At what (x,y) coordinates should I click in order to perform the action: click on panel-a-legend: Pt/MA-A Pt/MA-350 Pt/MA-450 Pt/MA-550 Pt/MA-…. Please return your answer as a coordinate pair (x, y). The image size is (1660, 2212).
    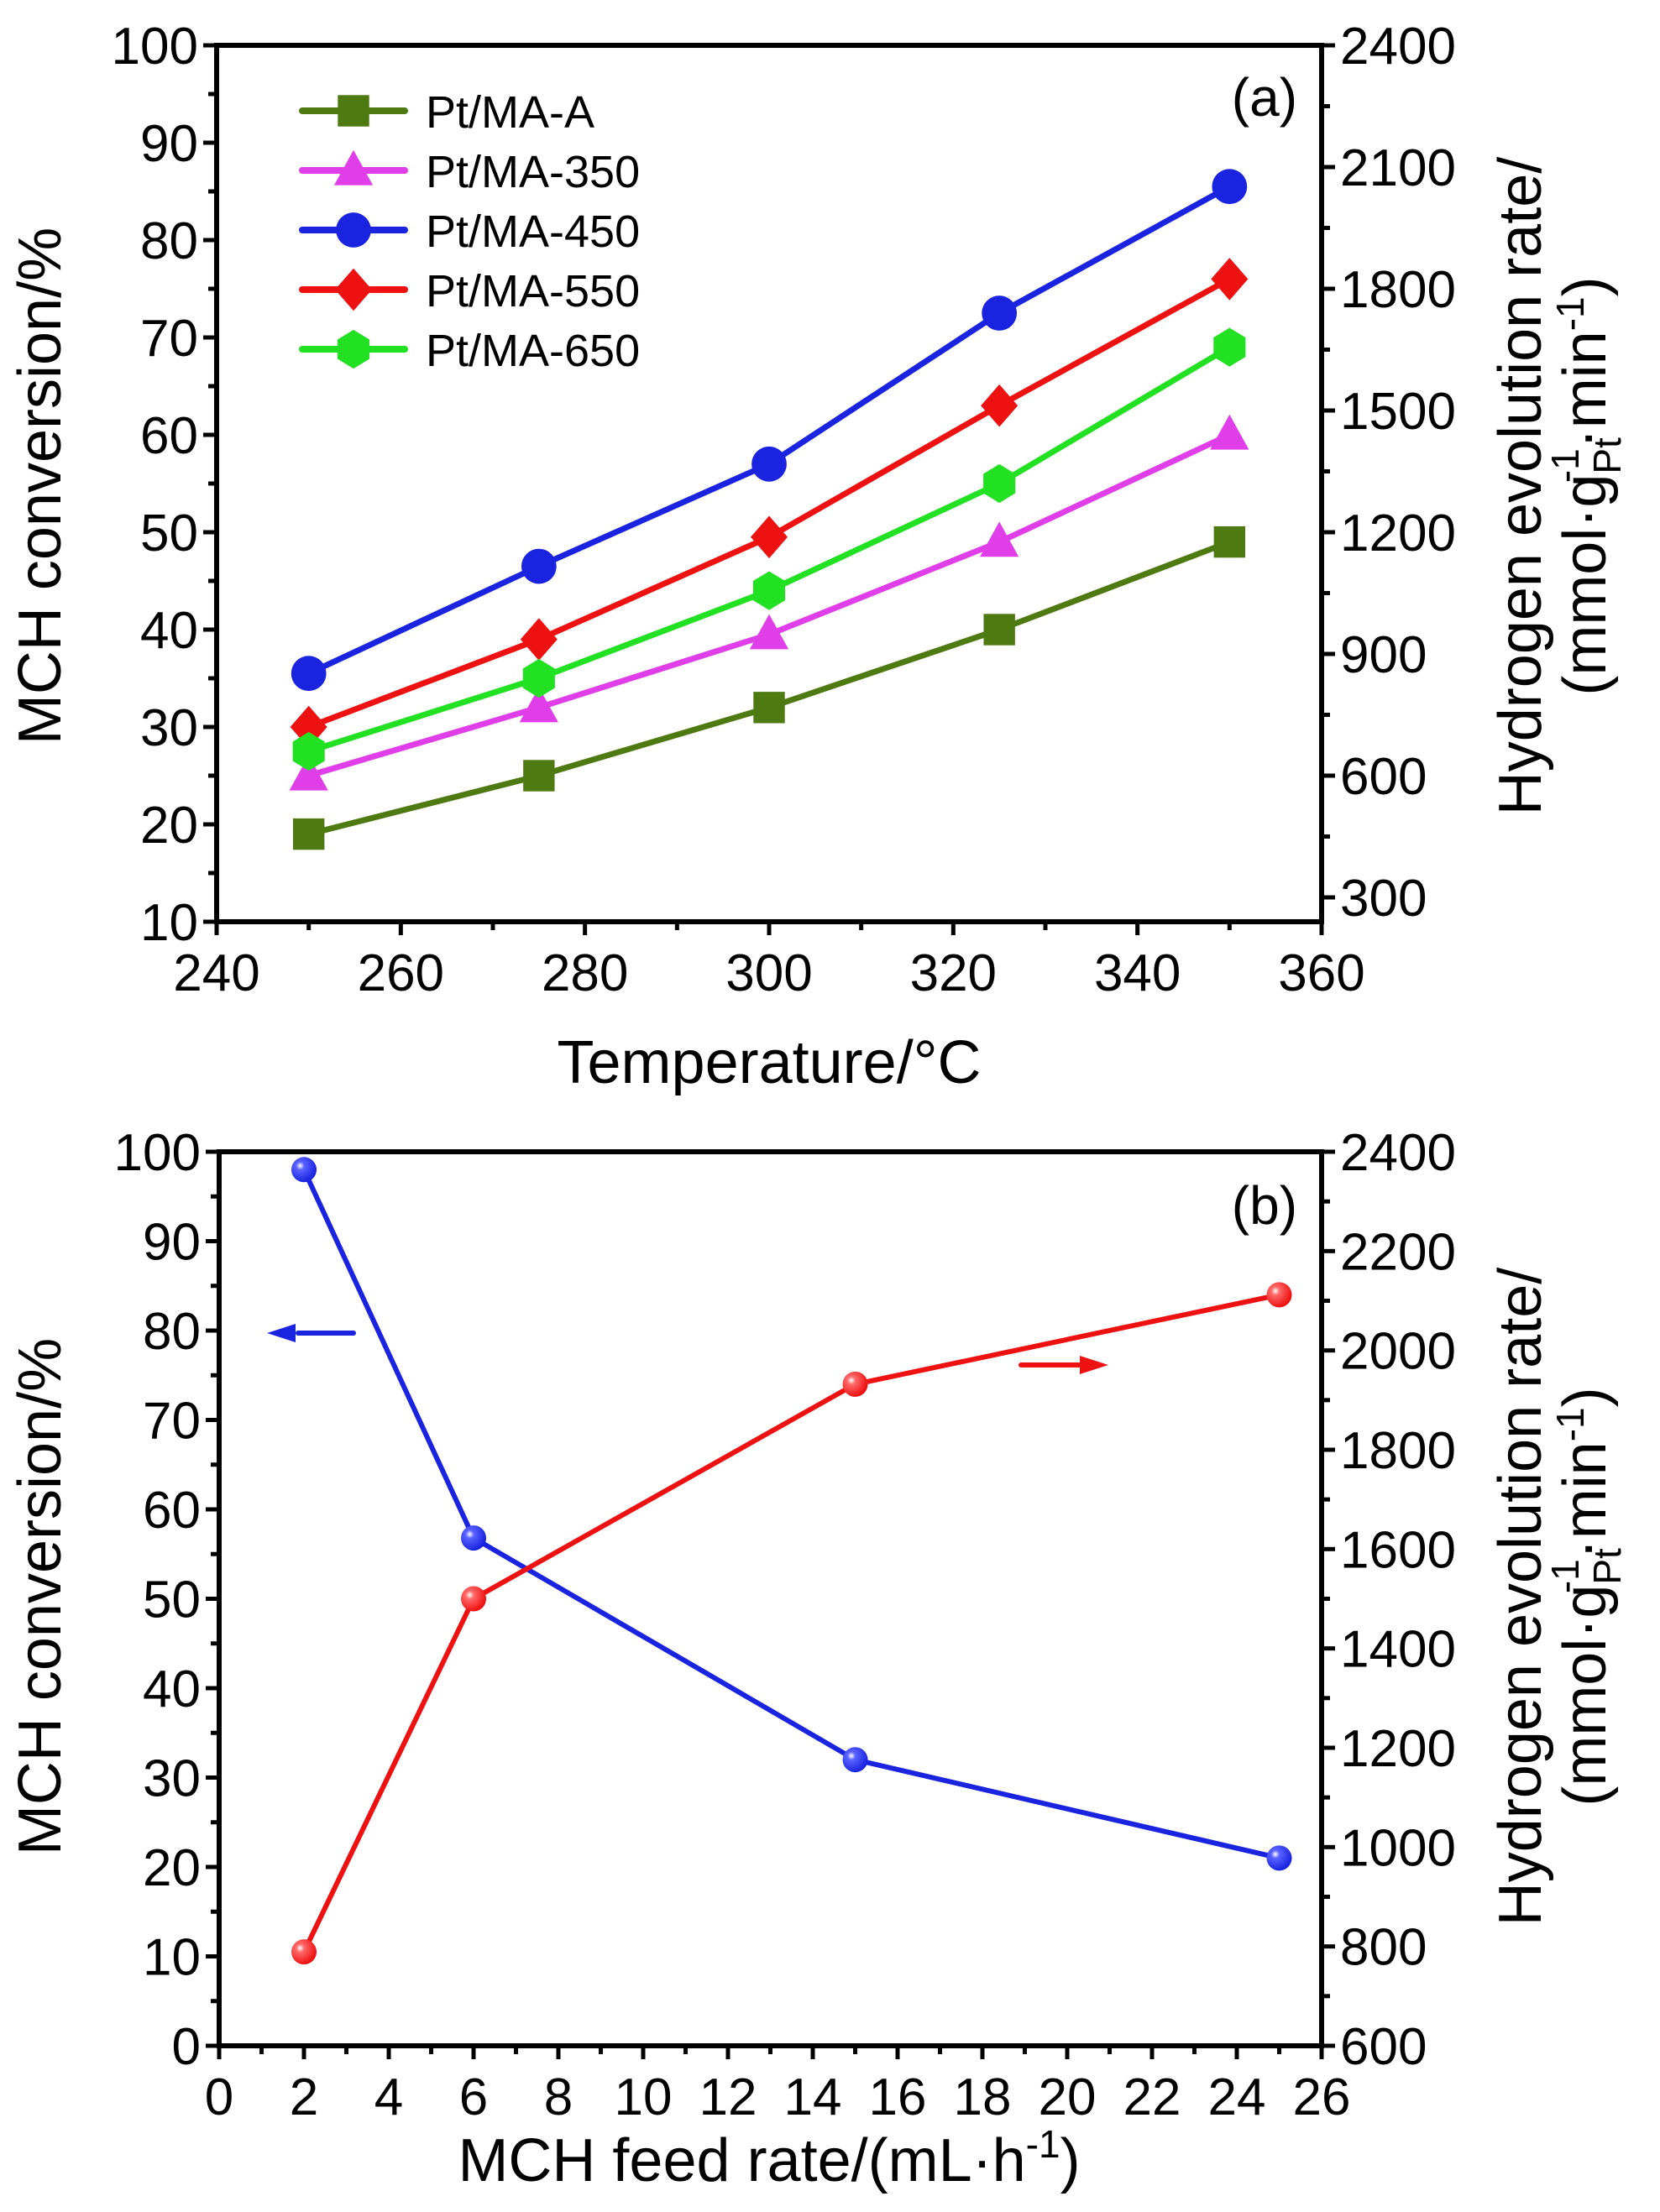
    Looking at the image, I should click on (469, 232).